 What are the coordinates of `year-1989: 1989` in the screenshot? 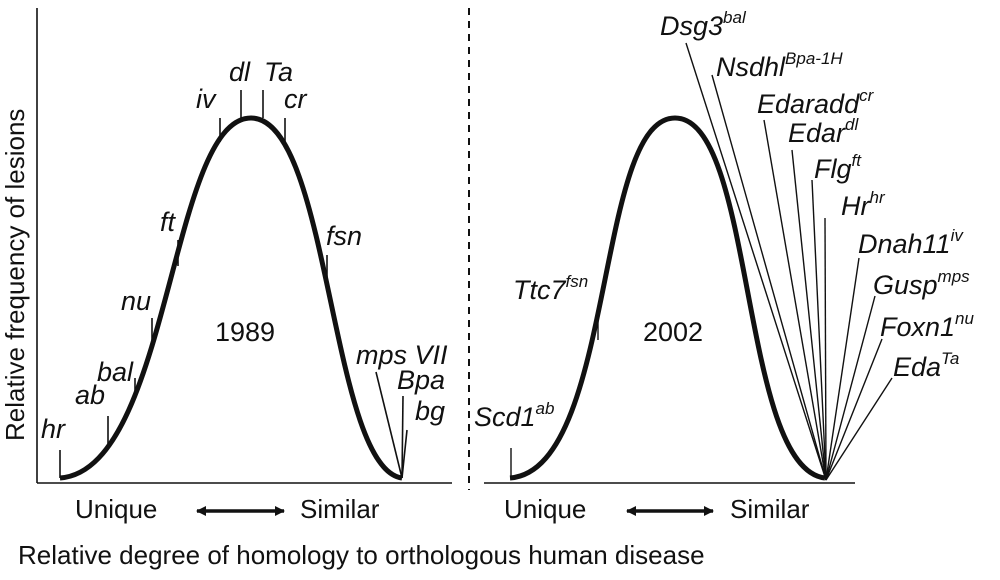 It's located at (245, 332).